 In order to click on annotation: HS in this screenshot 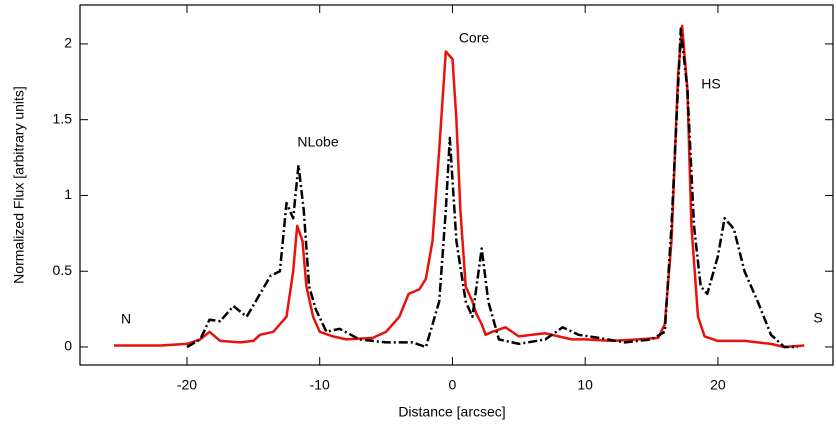, I will do `click(710, 84)`.